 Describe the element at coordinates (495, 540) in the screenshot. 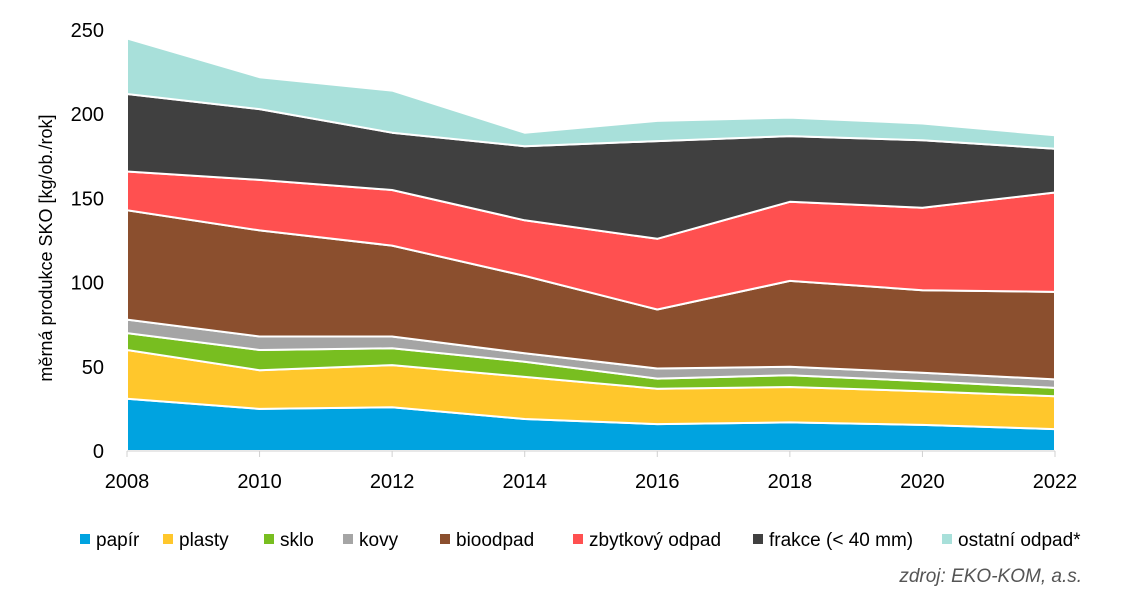

I see `legend-label: bioodpad` at that location.